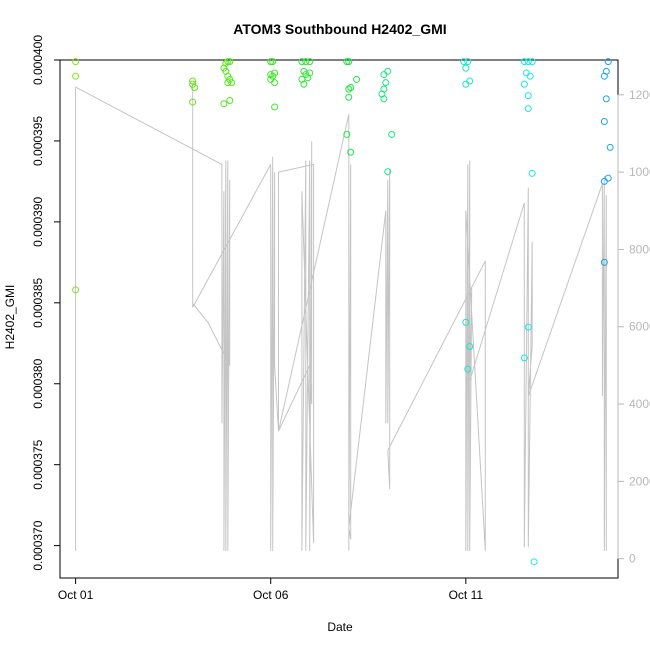 Image resolution: width=650 pixels, height=650 pixels. What do you see at coordinates (632, 559) in the screenshot?
I see `y2-tick-label: 0` at bounding box center [632, 559].